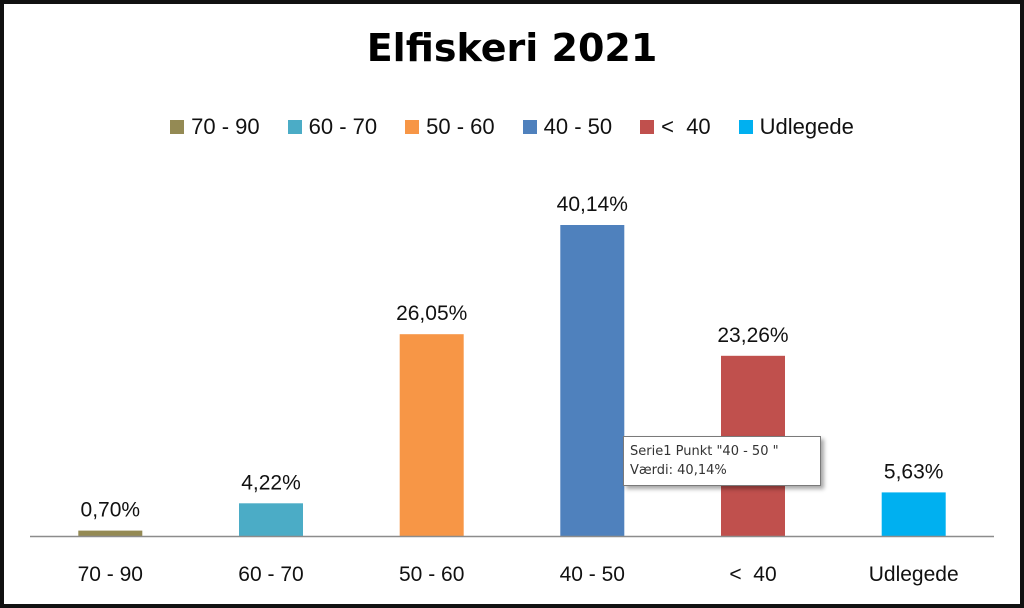 This screenshot has width=1024, height=608. I want to click on legend-label: 60 - 70, so click(343, 126).